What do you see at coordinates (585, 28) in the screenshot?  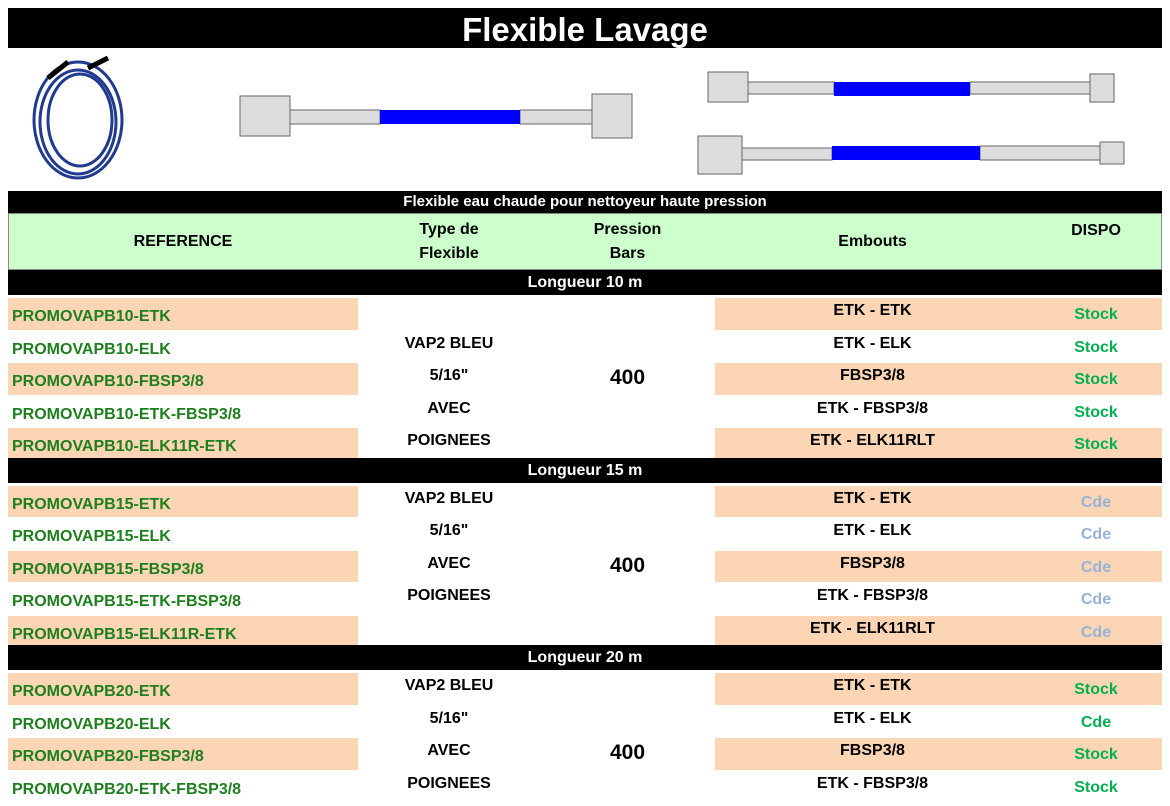 I see `title: Flexible Lavage` at bounding box center [585, 28].